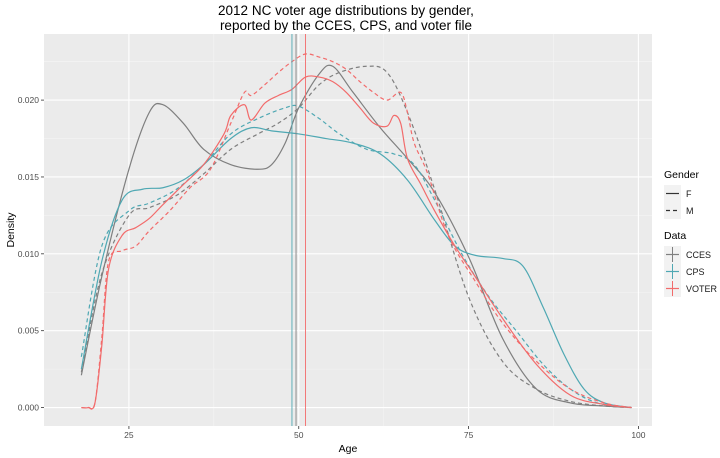 The width and height of the screenshot is (720, 458). I want to click on y-axis-label: Density, so click(11, 230).